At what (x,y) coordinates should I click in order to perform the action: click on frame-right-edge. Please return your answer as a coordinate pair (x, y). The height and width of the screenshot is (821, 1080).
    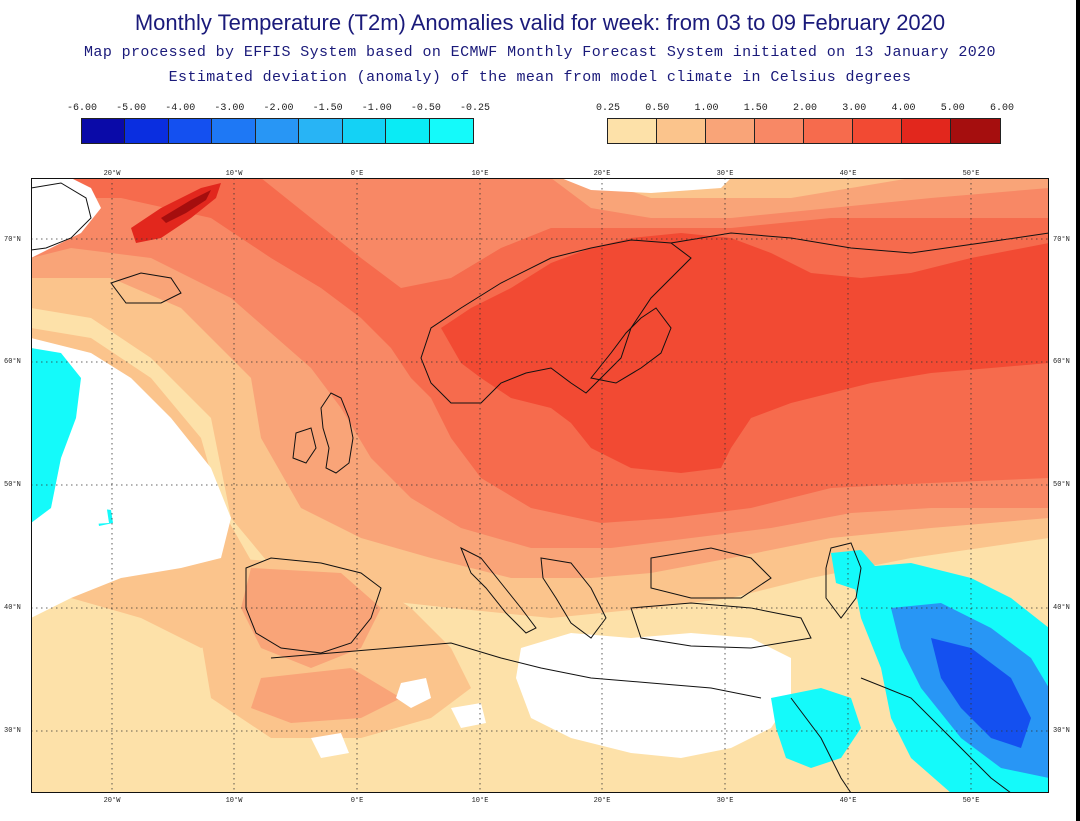
    Looking at the image, I should click on (1078, 410).